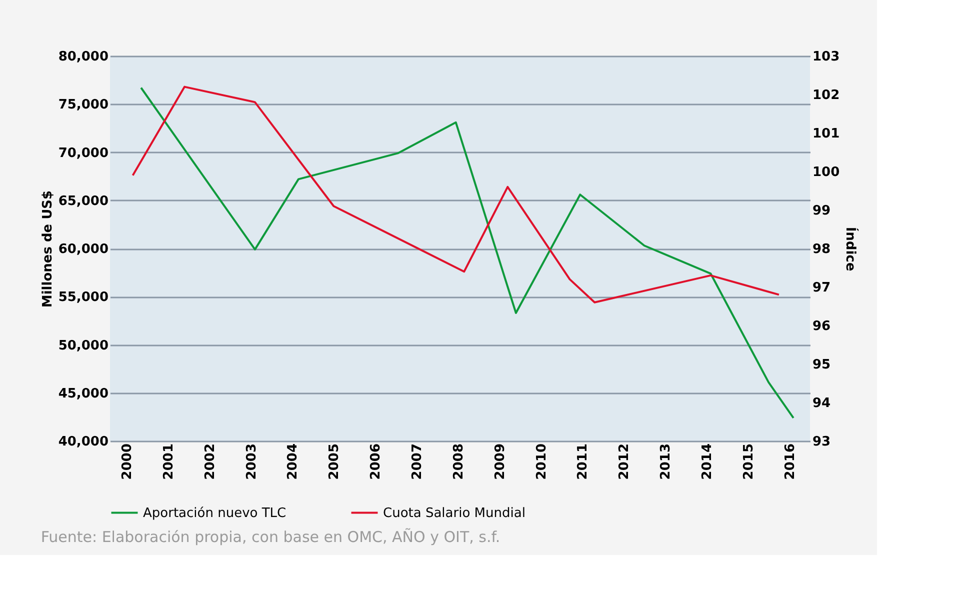 This screenshot has height=602, width=977. Describe the element at coordinates (83, 153) in the screenshot. I see `y-tick-label: 70,000` at that location.